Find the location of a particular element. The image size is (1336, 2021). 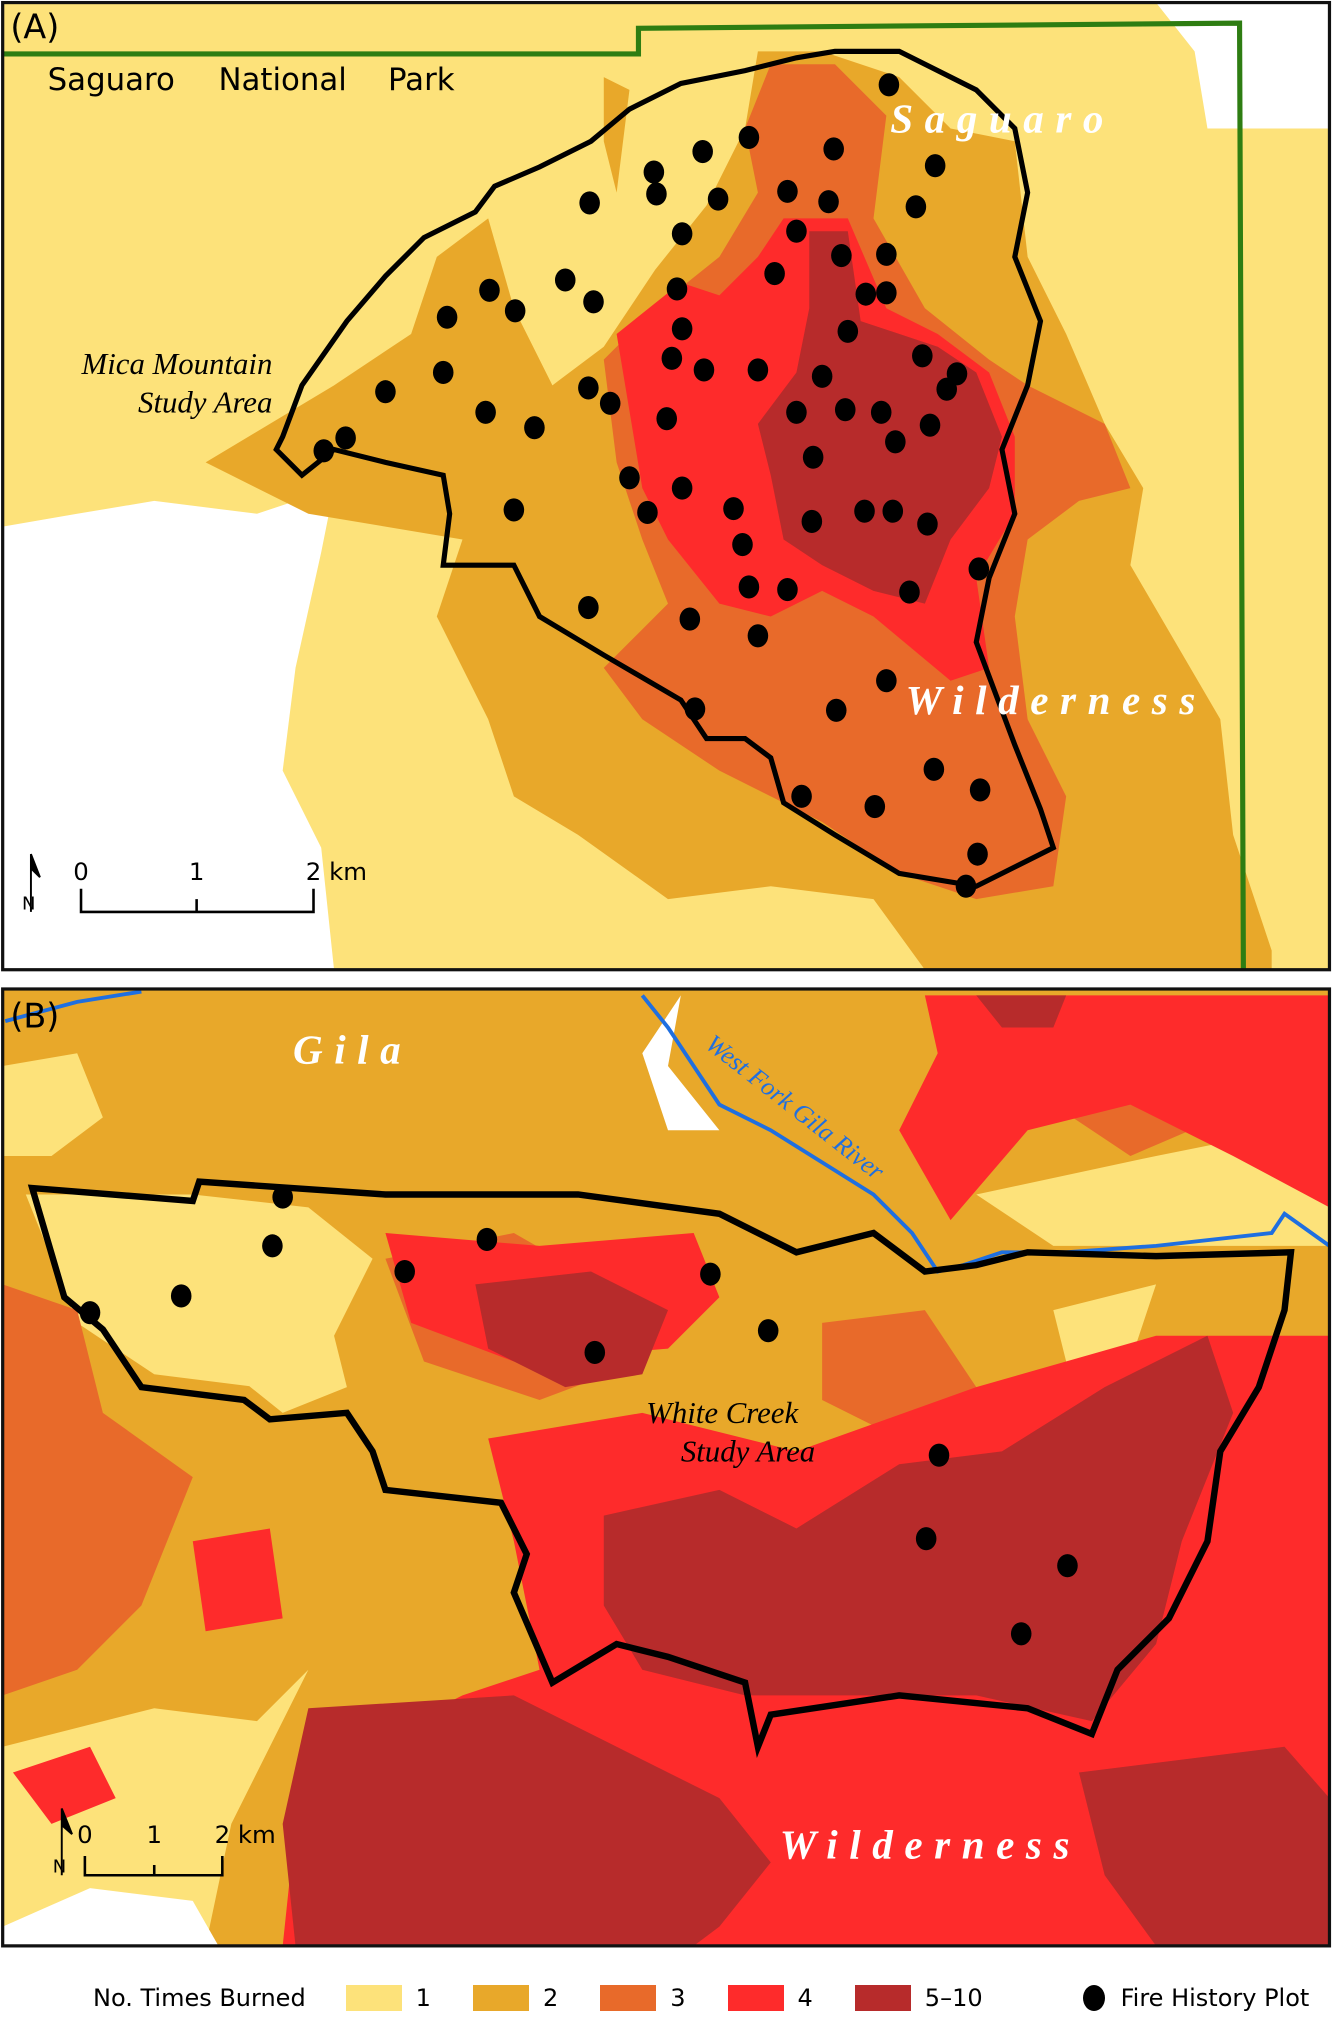

svg-text: 2 km is located at coordinates (336, 871).